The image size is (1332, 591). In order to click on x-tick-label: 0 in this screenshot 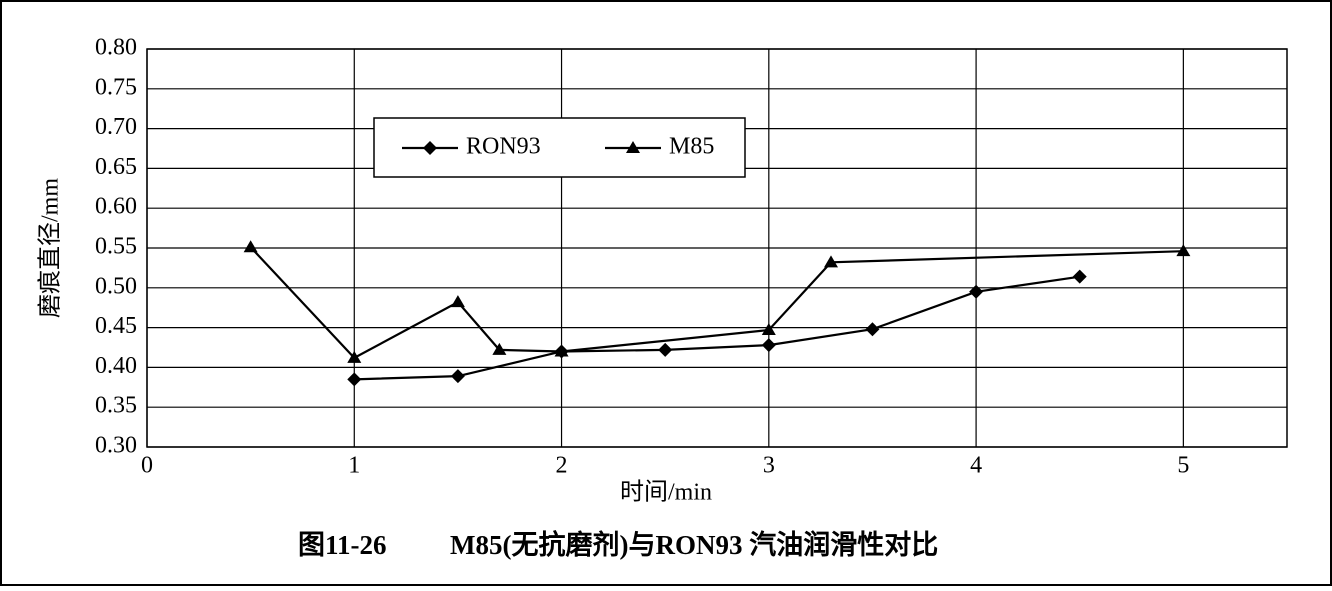, I will do `click(147, 466)`.